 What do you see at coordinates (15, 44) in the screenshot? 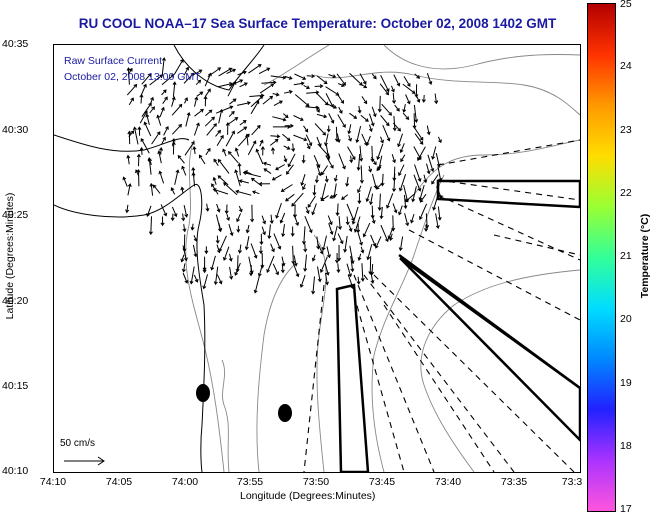
I see `y-tick-label: 40:35` at bounding box center [15, 44].